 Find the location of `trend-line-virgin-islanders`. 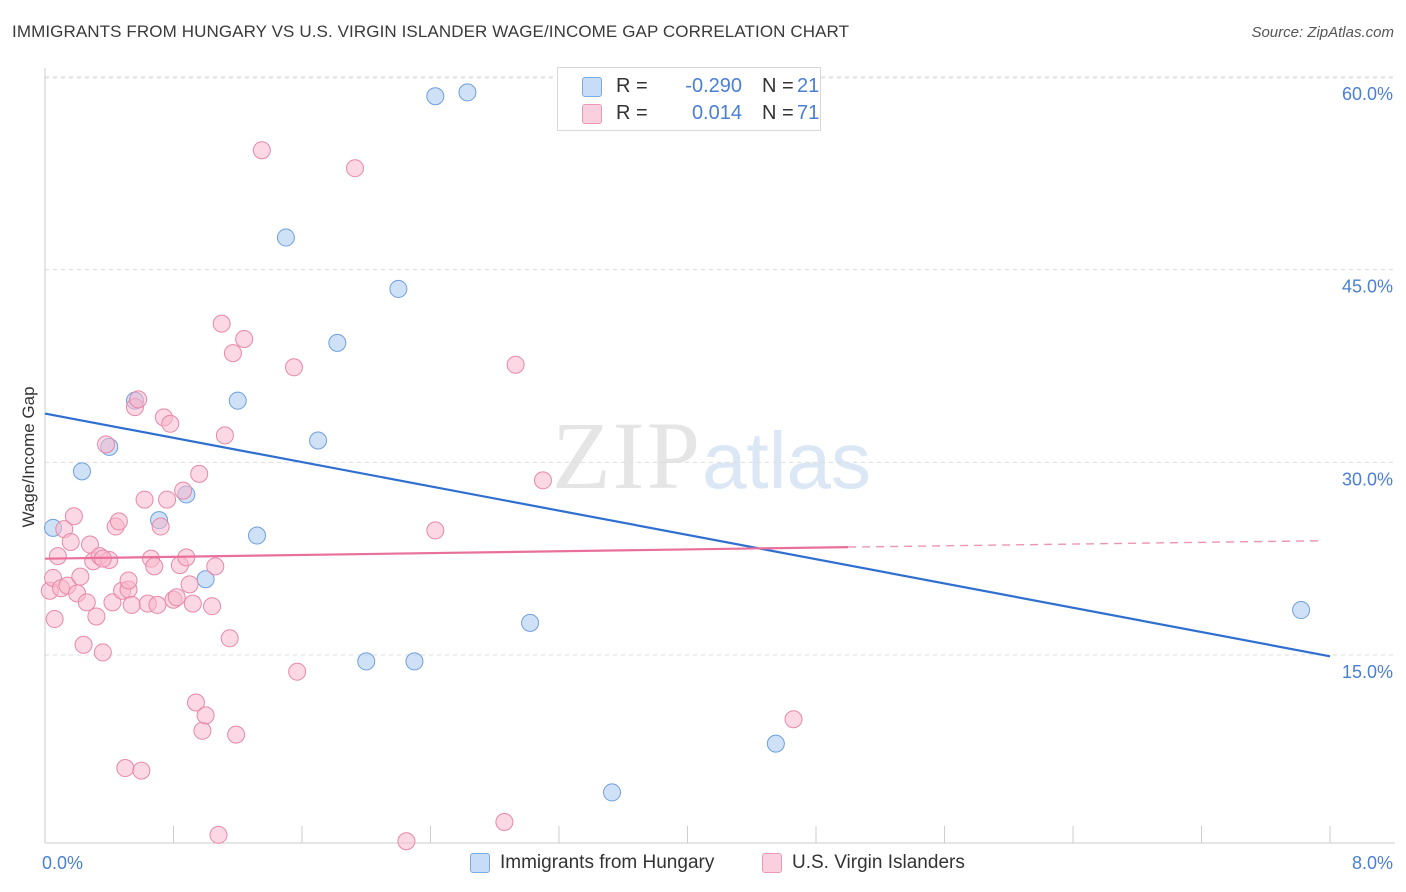

trend-line-virgin-islanders is located at coordinates (446, 553).